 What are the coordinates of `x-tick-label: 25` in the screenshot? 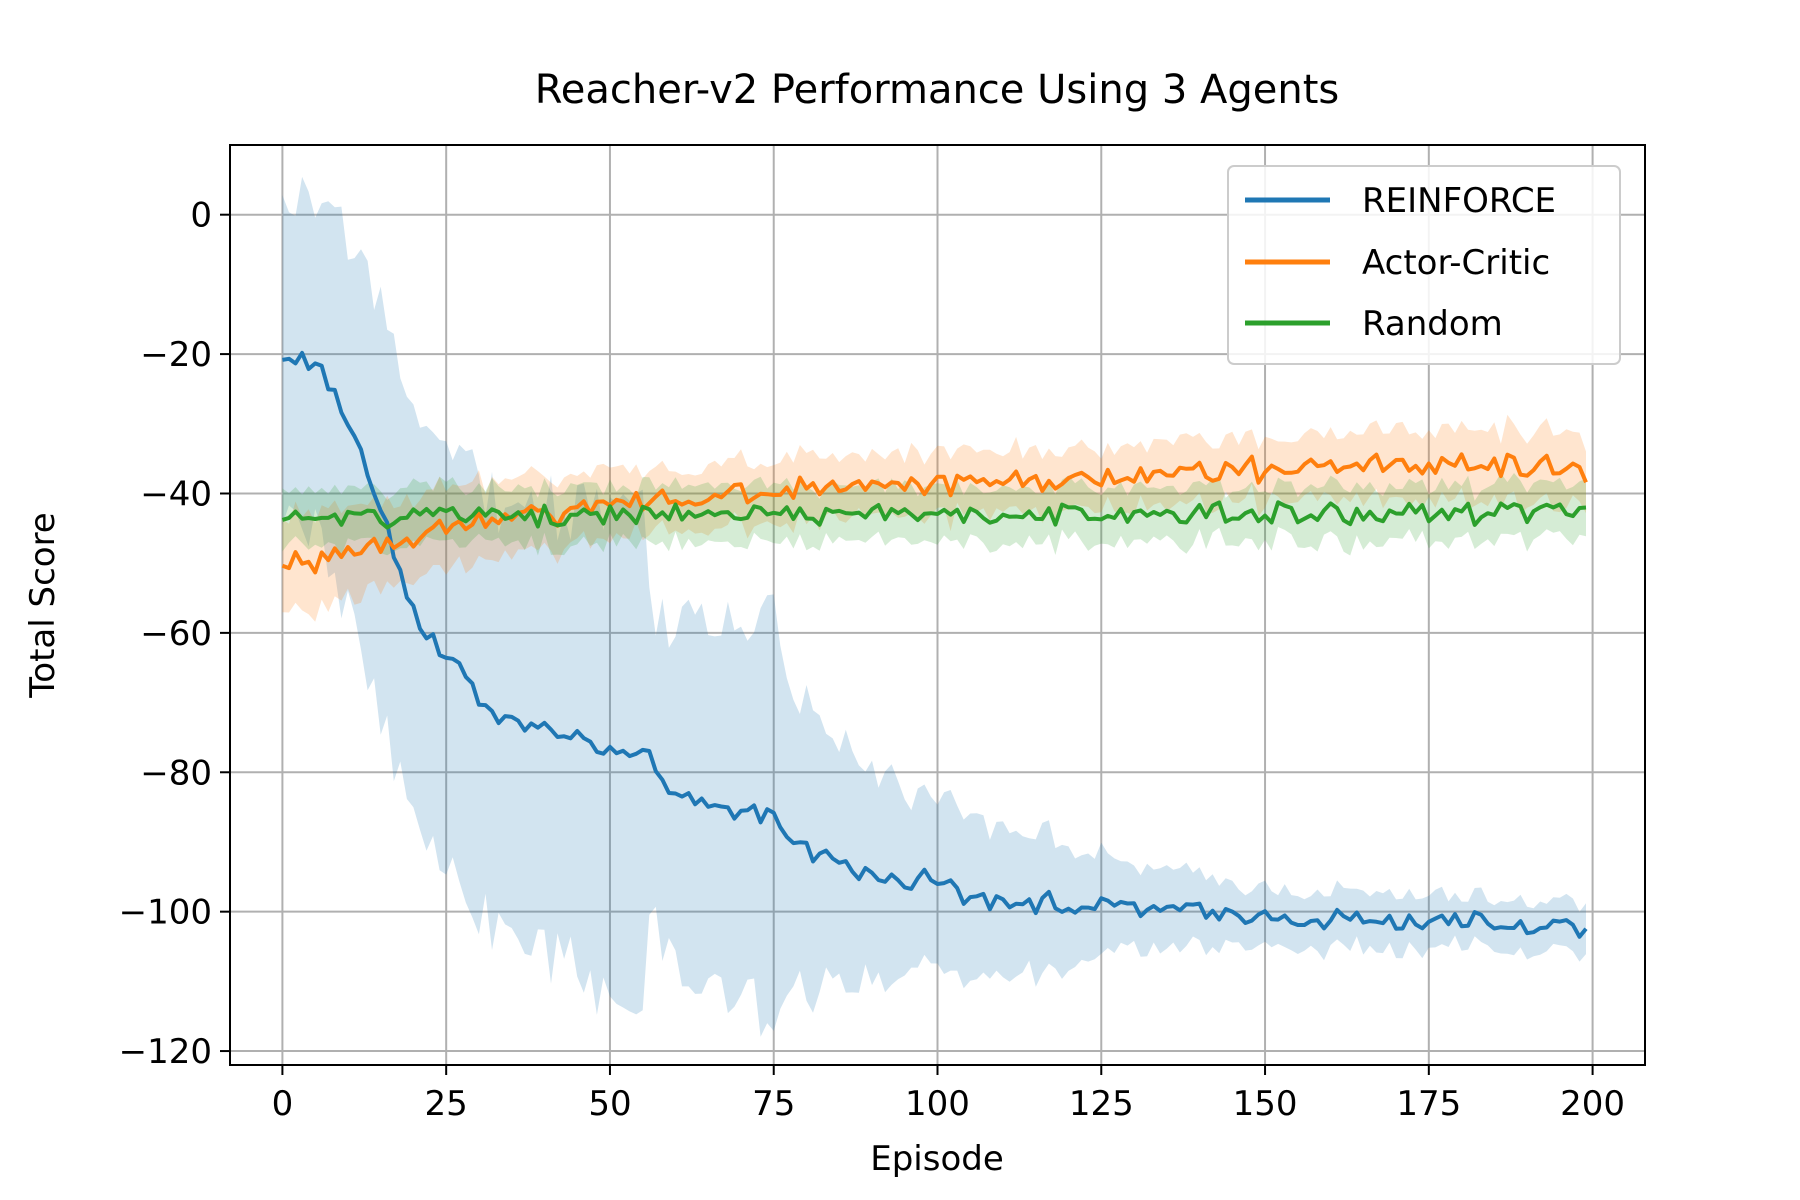 It's located at (446, 1104).